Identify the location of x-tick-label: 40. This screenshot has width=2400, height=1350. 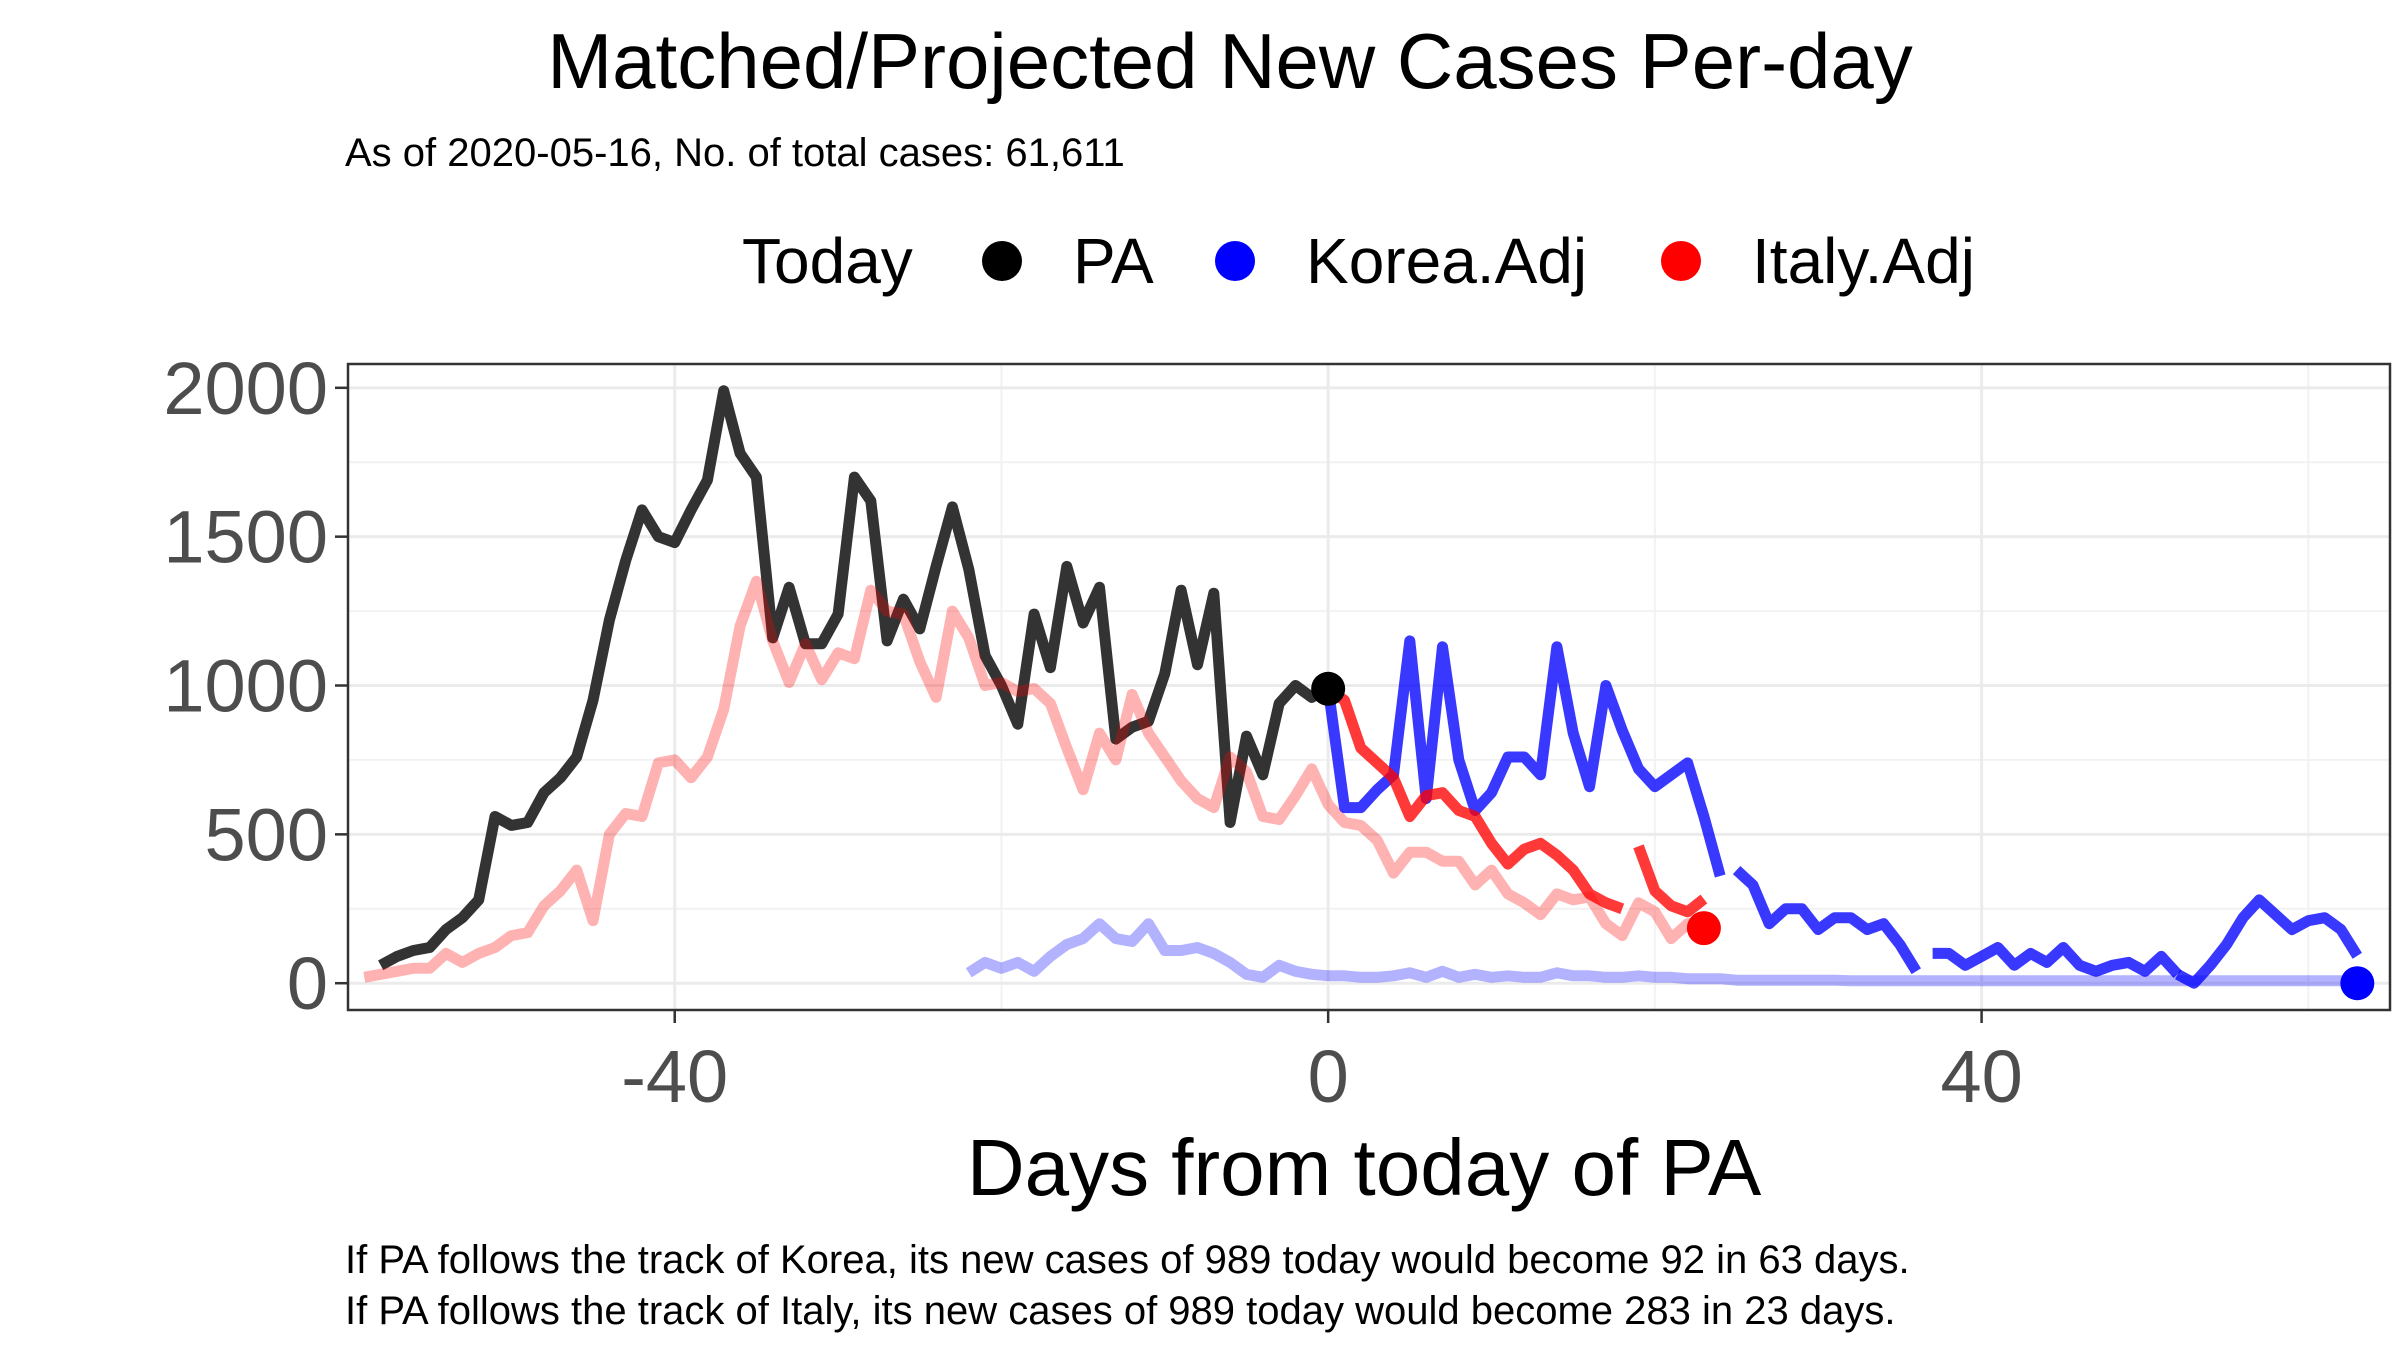
(1981, 1076).